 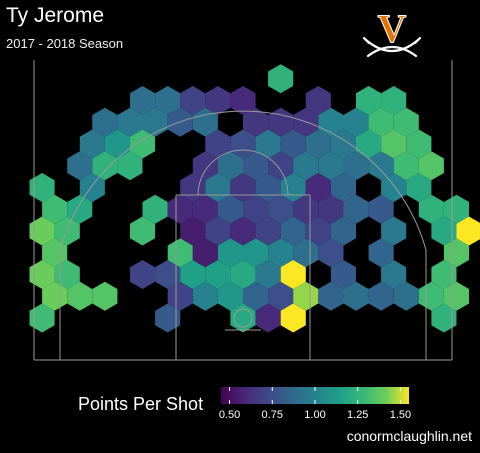 I want to click on free-throw-circle, so click(x=243, y=172).